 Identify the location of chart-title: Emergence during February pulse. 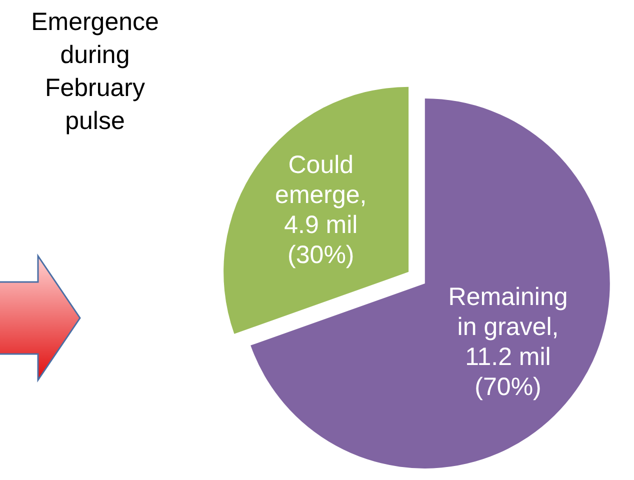
(95, 71).